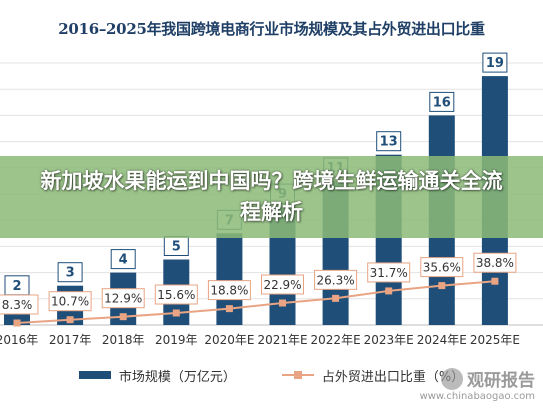 The width and height of the screenshot is (543, 408). Describe the element at coordinates (389, 340) in the screenshot. I see `x-tick-label: 2023年E` at that location.